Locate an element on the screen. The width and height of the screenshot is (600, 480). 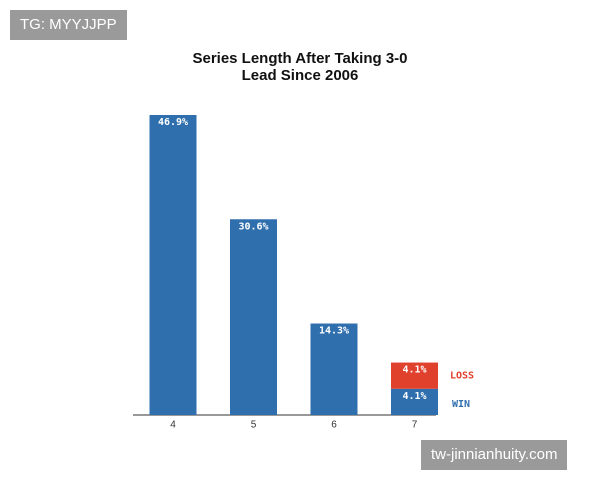
legend-label: WIN is located at coordinates (461, 404).